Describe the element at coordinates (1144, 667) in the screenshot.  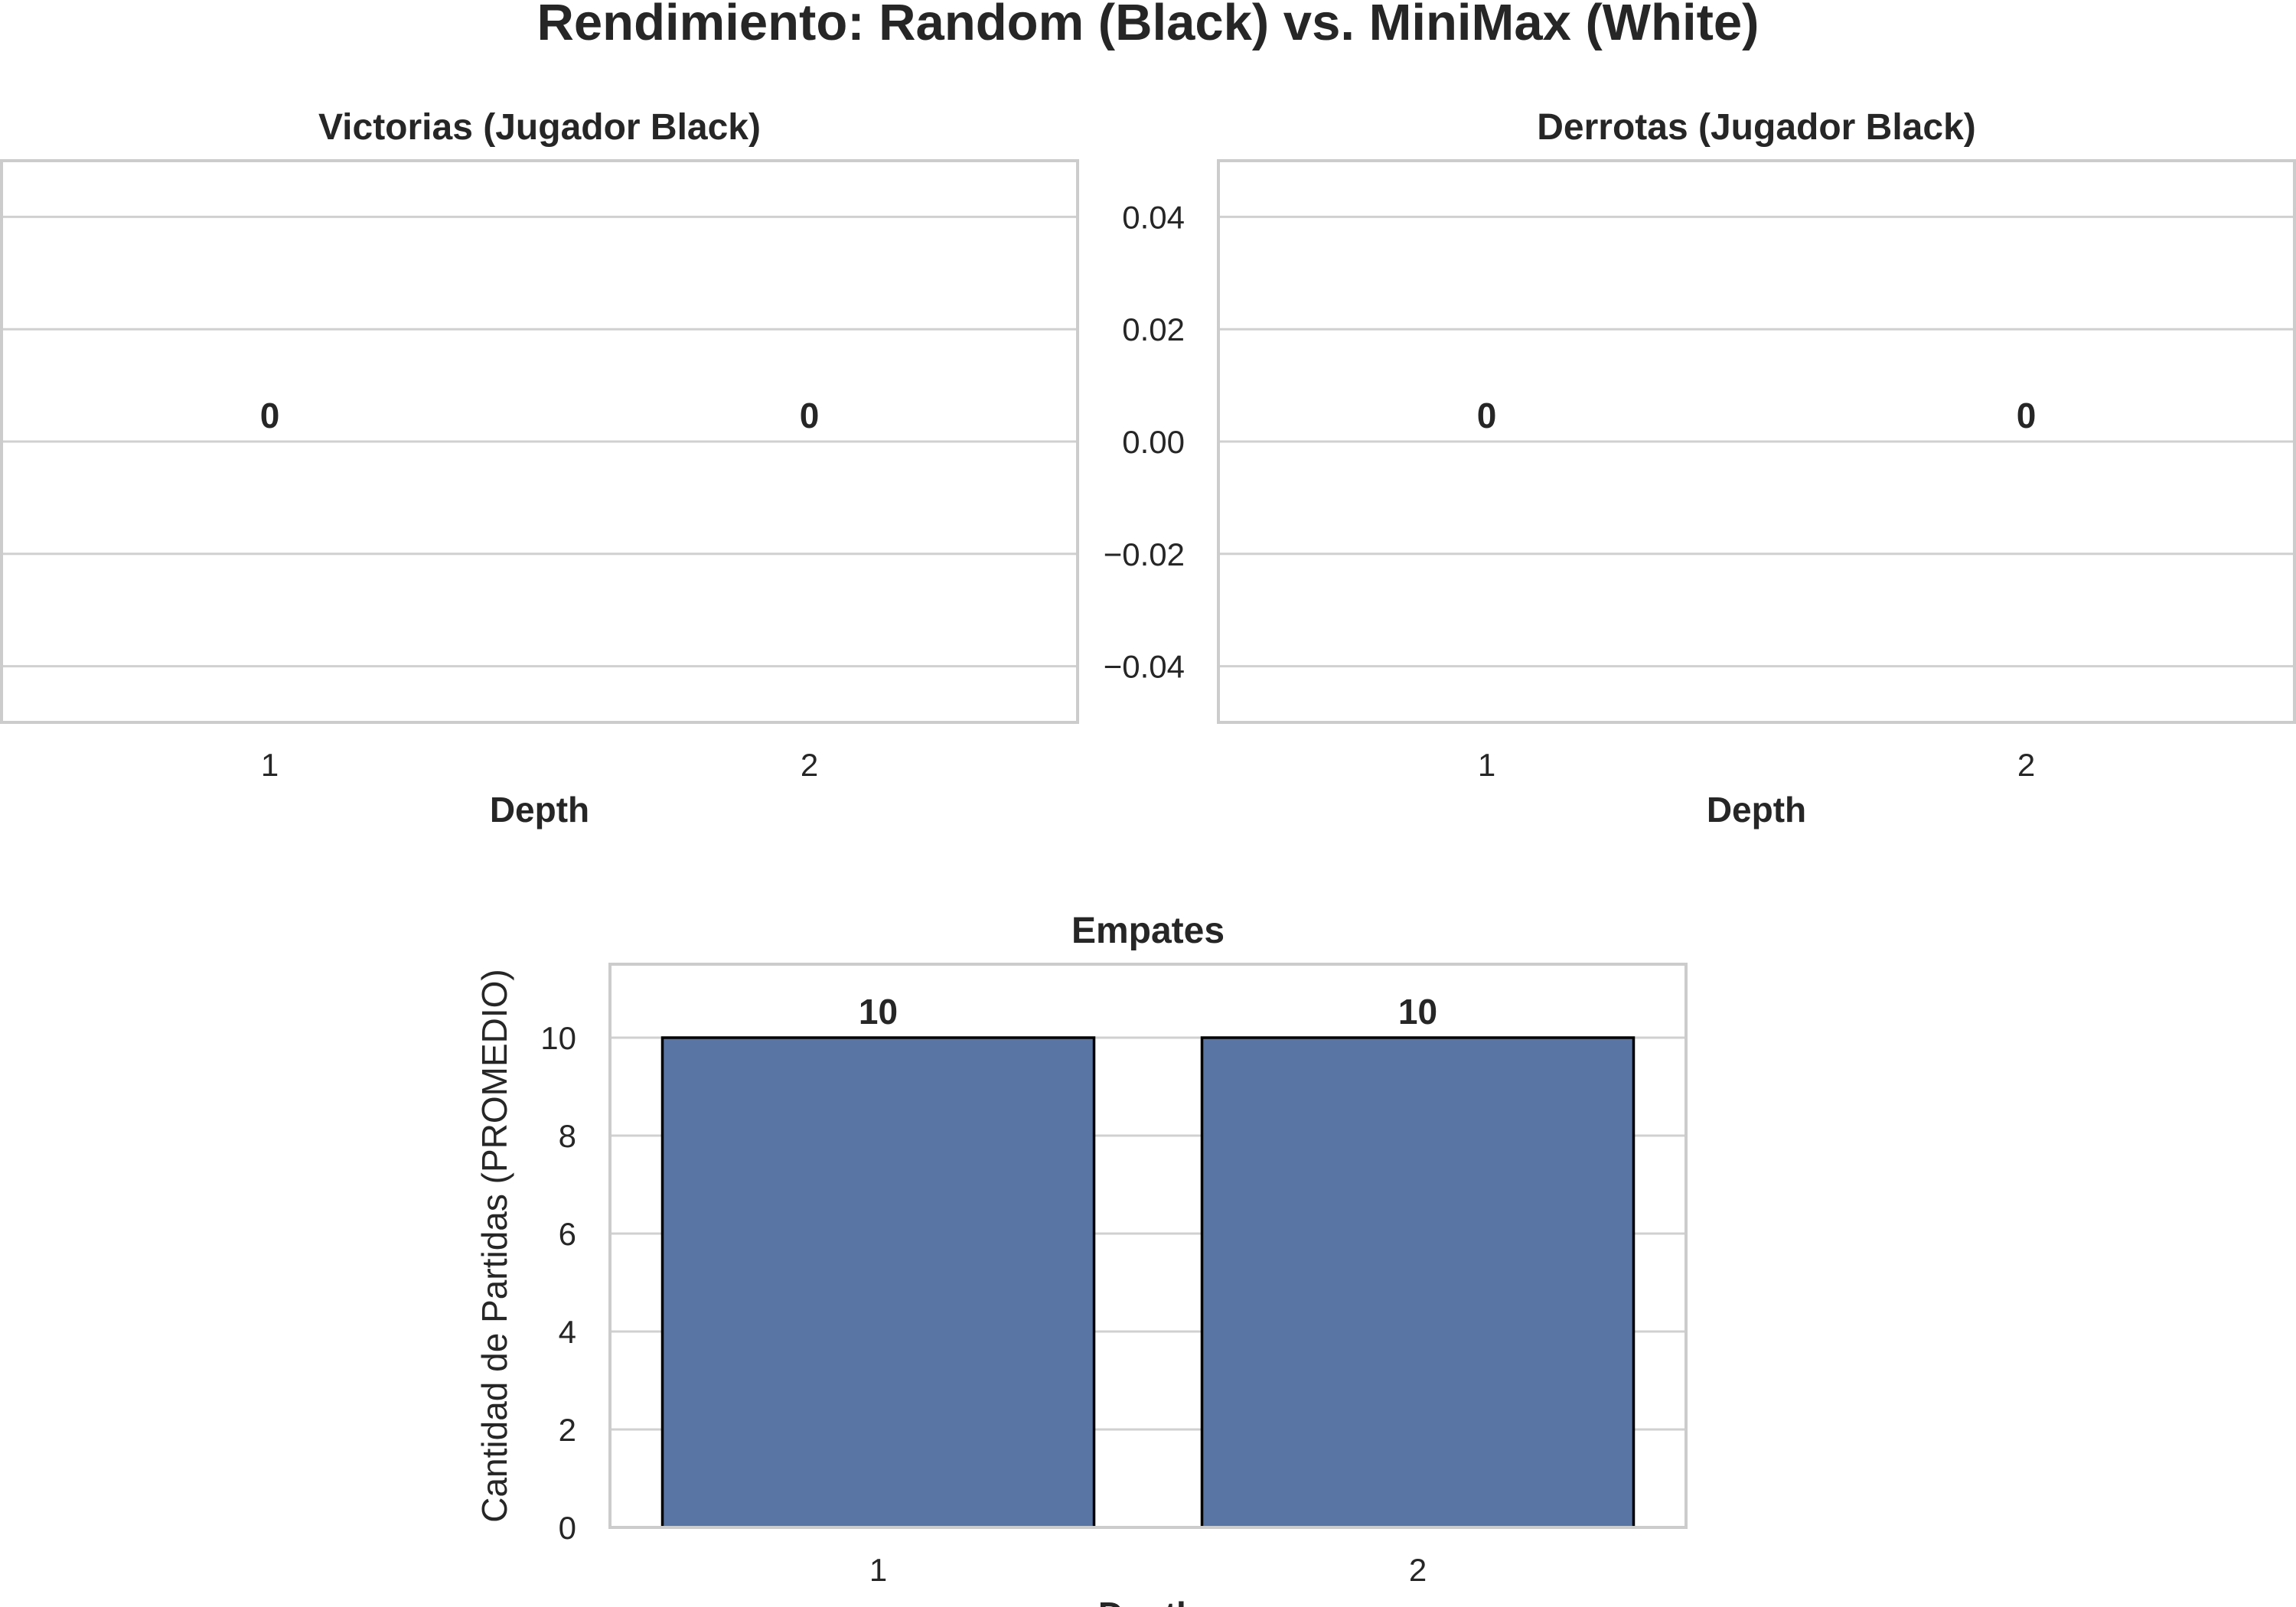
I see `y-tick-label: −0.04` at that location.